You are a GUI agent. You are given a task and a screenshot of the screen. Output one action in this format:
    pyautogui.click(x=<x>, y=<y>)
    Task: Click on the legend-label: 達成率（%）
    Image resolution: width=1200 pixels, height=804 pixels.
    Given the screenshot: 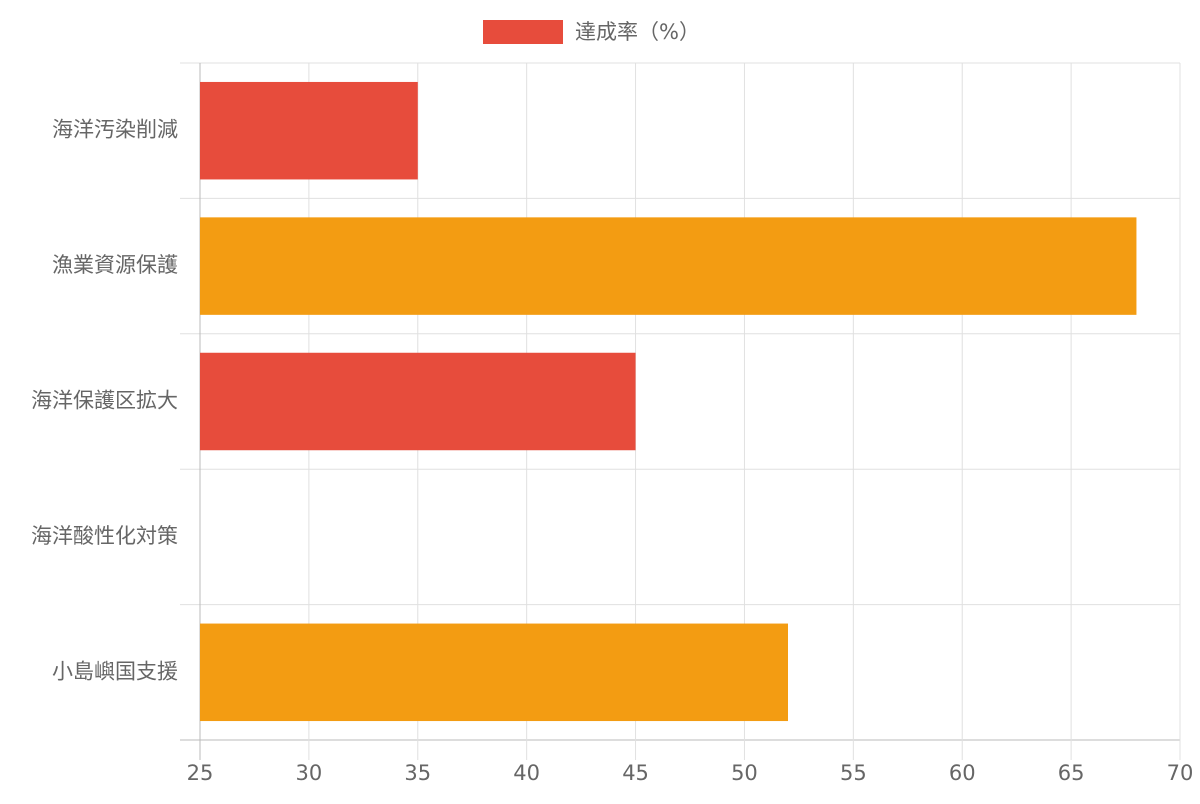 What is the action you would take?
    pyautogui.click(x=637, y=32)
    